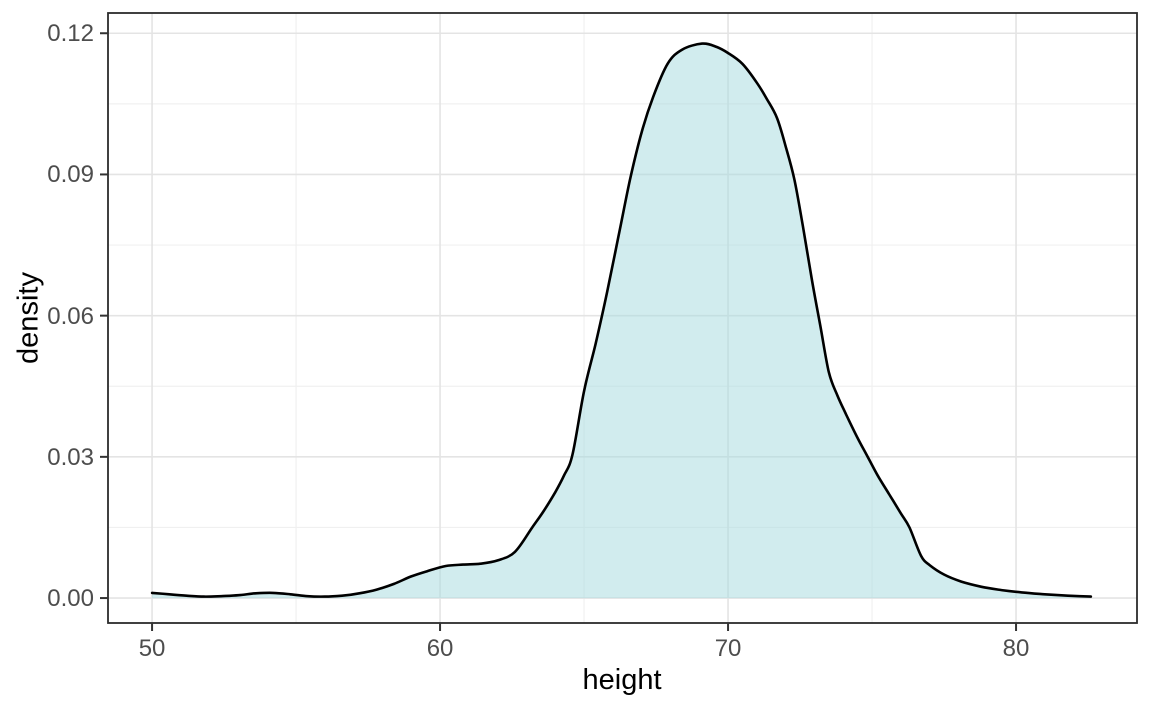  What do you see at coordinates (152, 648) in the screenshot?
I see `x-tick-label: 50` at bounding box center [152, 648].